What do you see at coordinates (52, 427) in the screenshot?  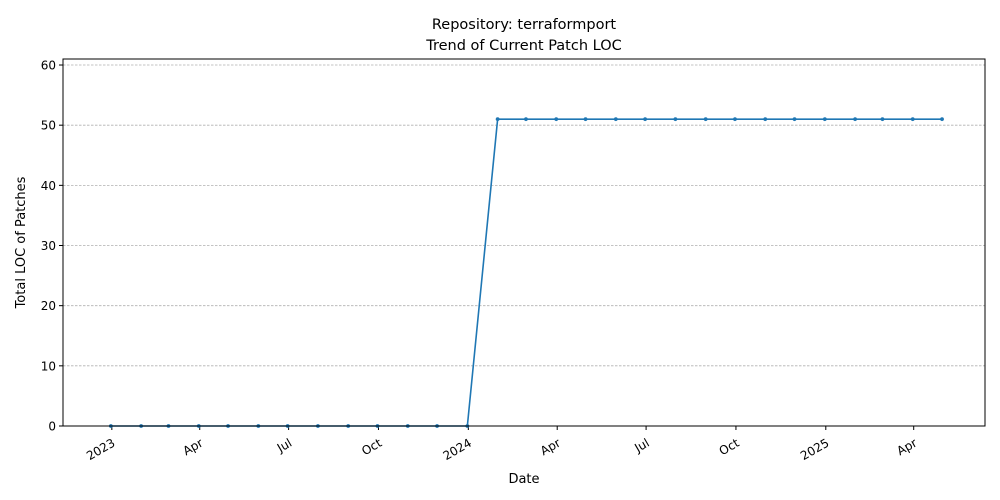 I see `y-tick-label: 0` at bounding box center [52, 427].